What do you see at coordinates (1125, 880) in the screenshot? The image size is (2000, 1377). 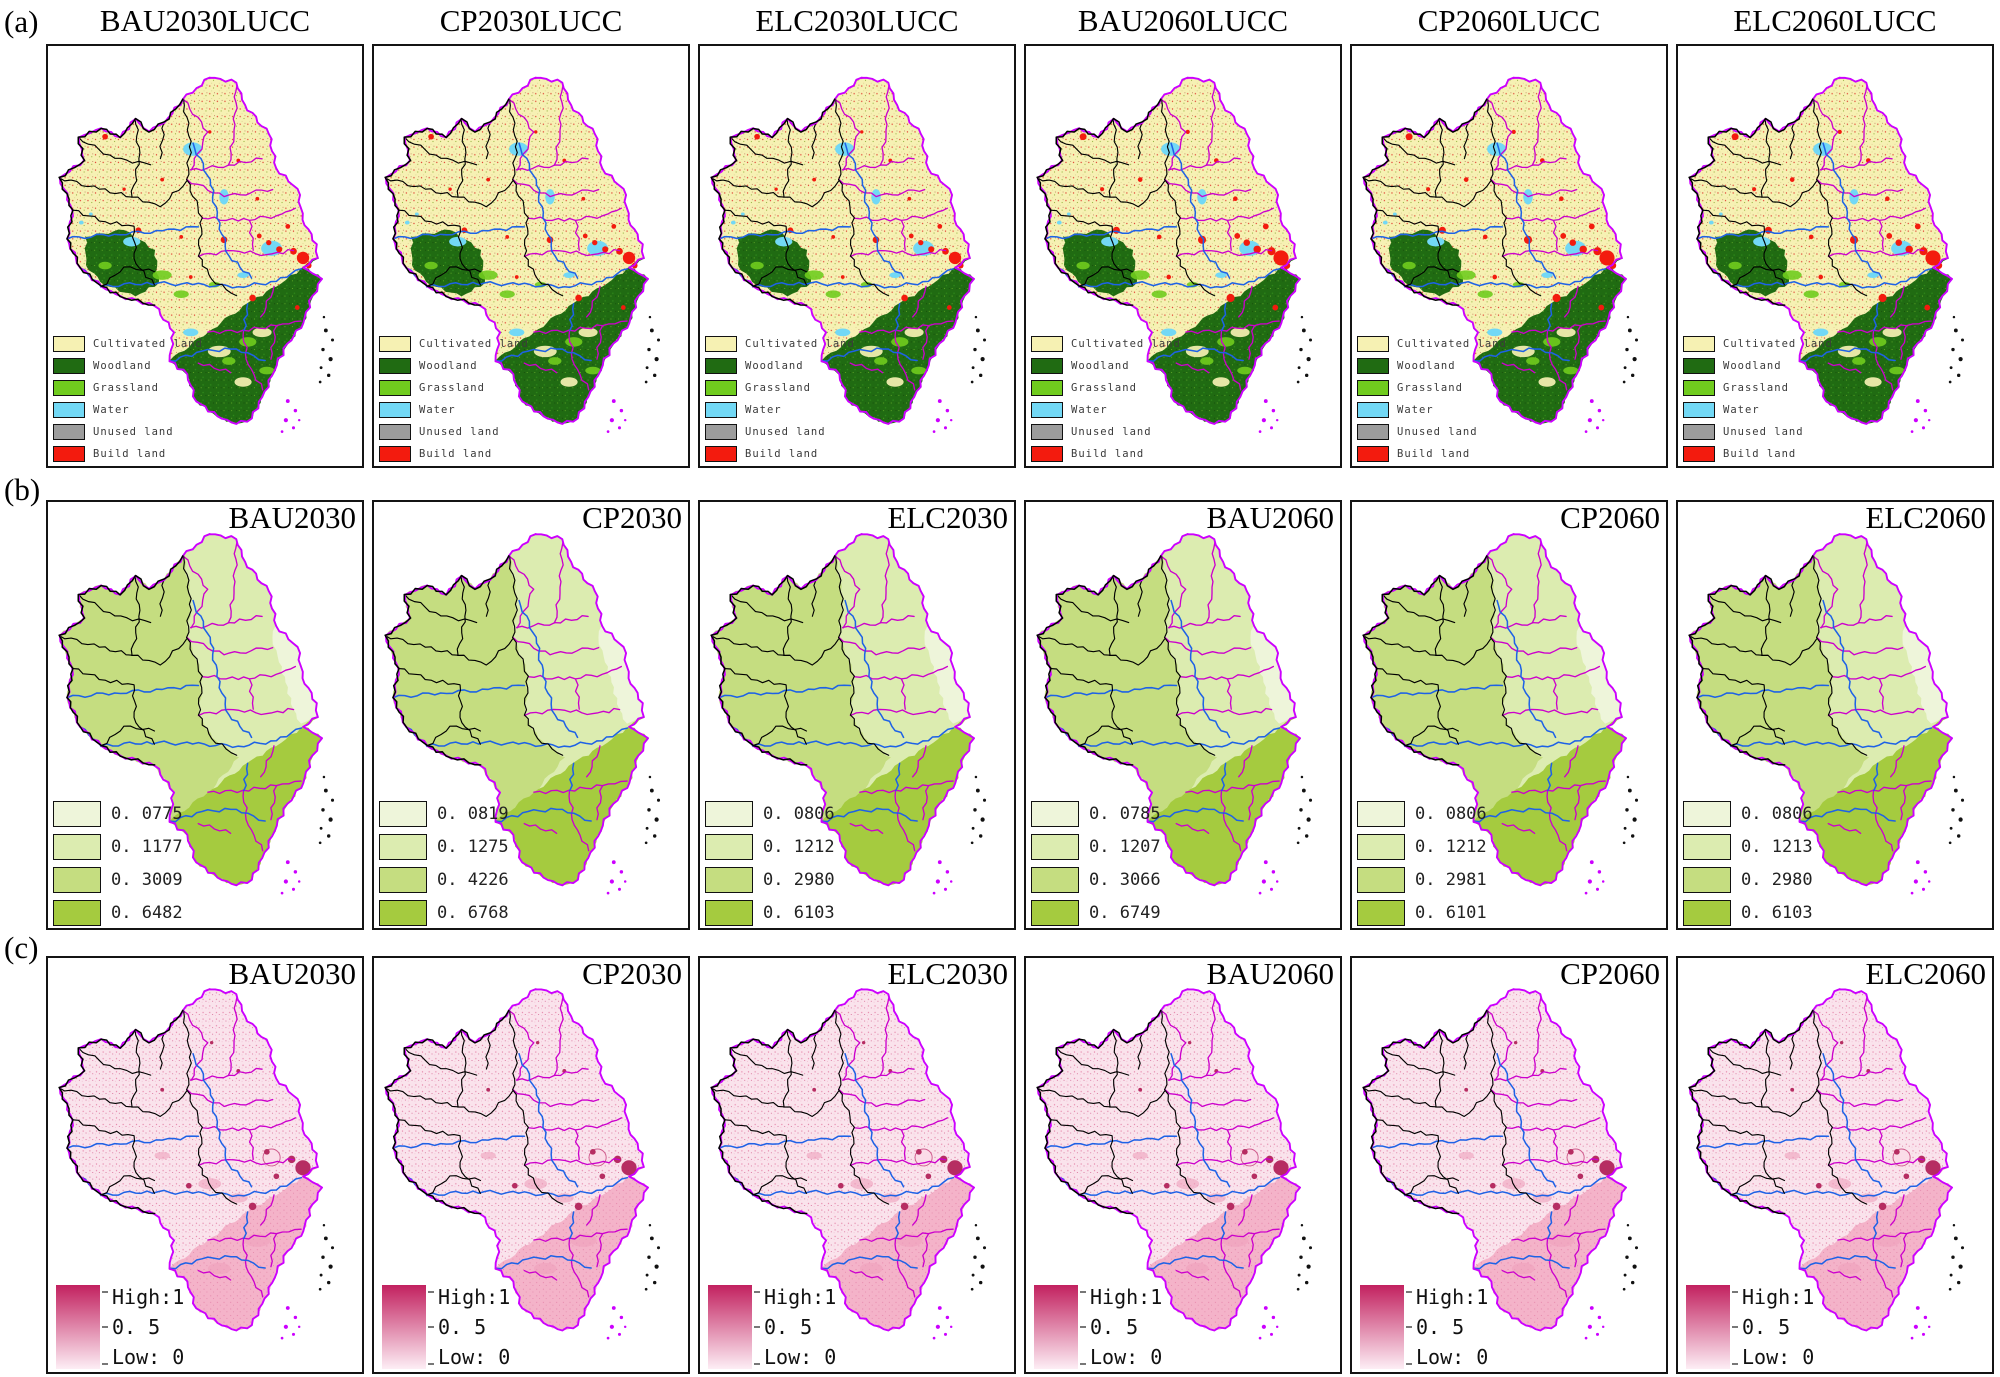 I see `legend-value: 0. 3066` at bounding box center [1125, 880].